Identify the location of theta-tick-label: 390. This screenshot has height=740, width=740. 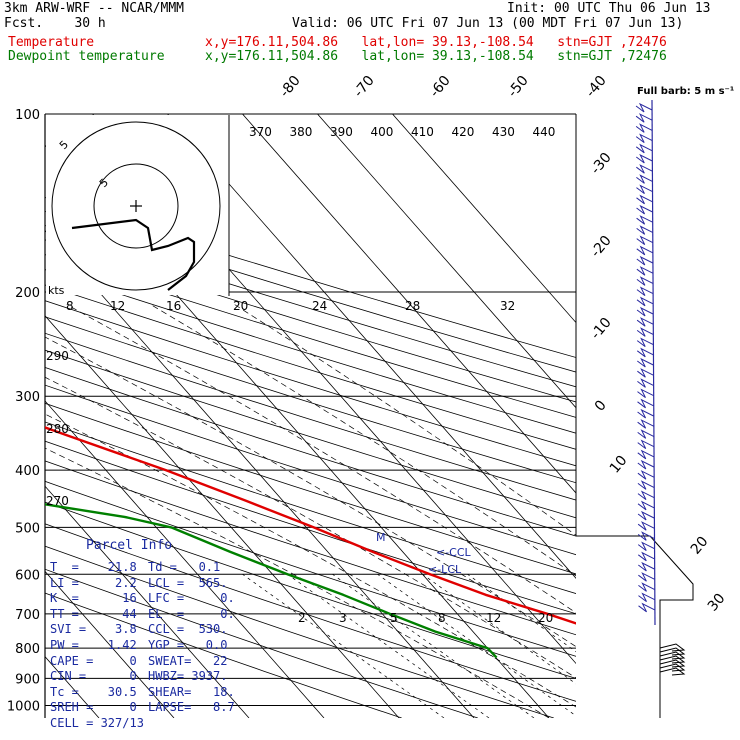
(341, 132).